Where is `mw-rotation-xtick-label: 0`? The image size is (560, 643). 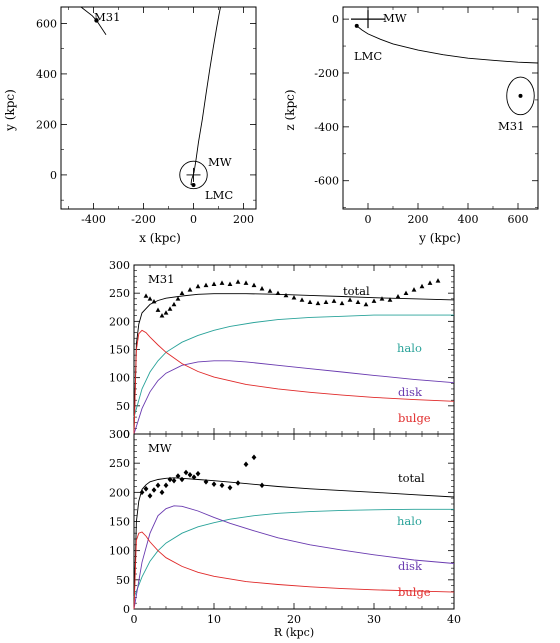
mw-rotation-xtick-label: 0 is located at coordinates (134, 619).